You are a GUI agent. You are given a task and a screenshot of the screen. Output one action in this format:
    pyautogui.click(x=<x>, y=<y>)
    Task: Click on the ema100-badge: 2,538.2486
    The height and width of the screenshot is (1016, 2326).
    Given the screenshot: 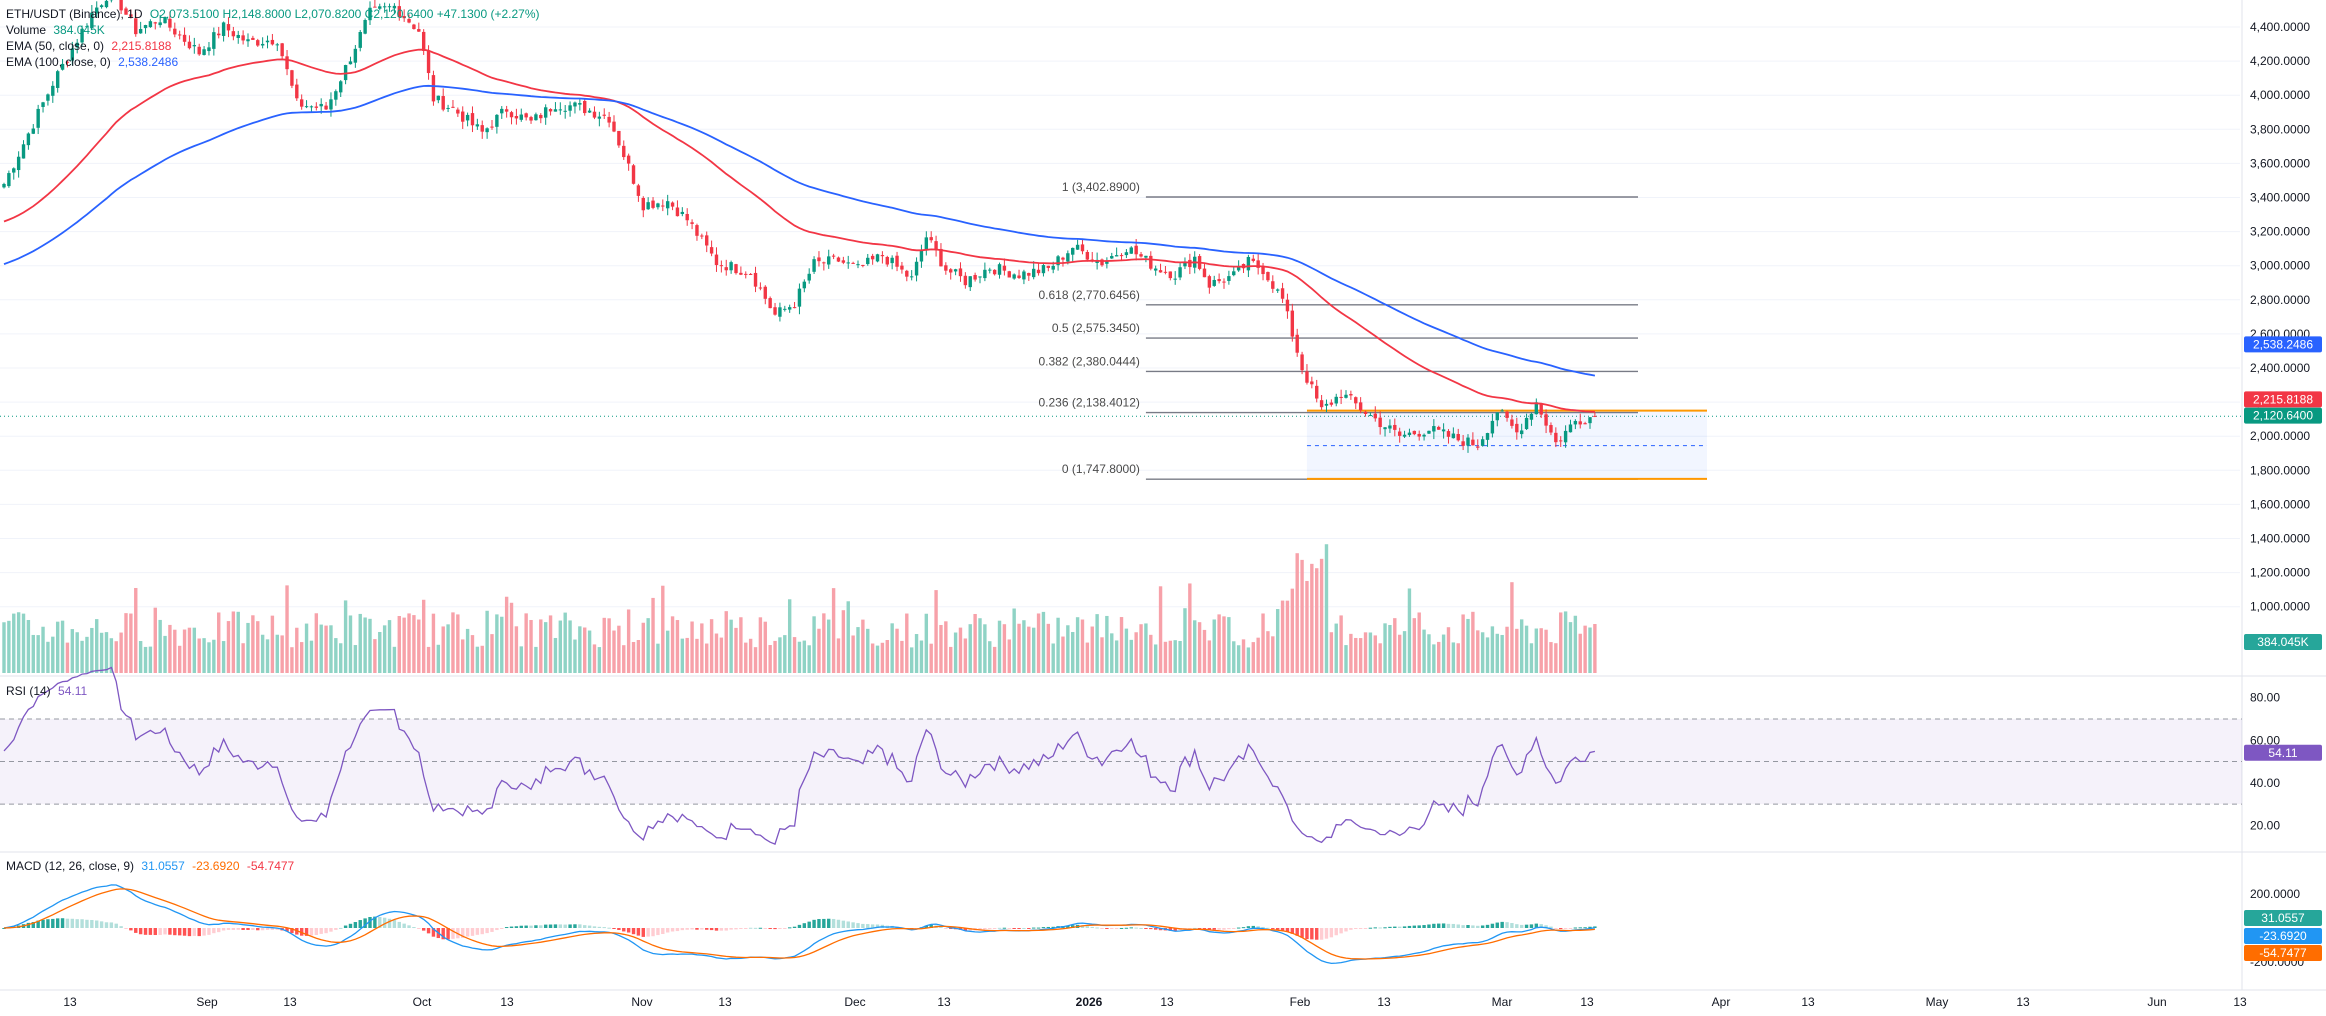 What is the action you would take?
    pyautogui.click(x=2283, y=344)
    